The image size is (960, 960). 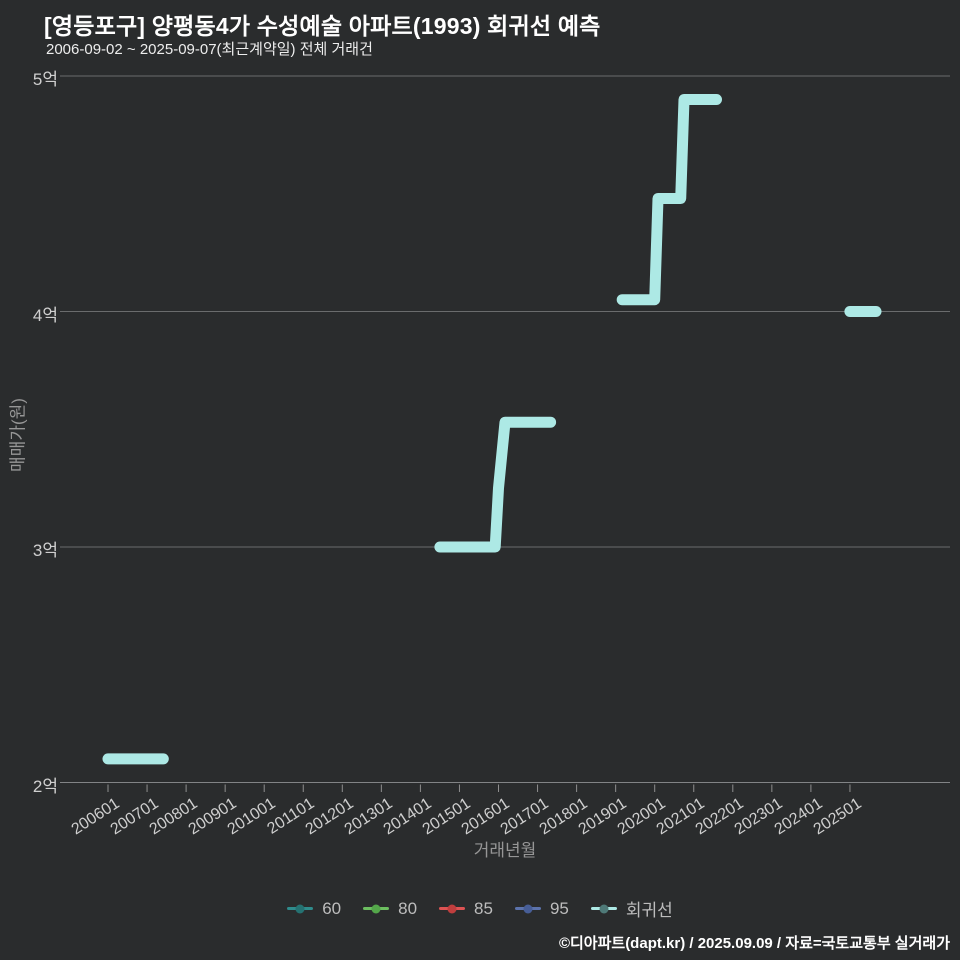 I want to click on legend-label: 60, so click(x=332, y=908).